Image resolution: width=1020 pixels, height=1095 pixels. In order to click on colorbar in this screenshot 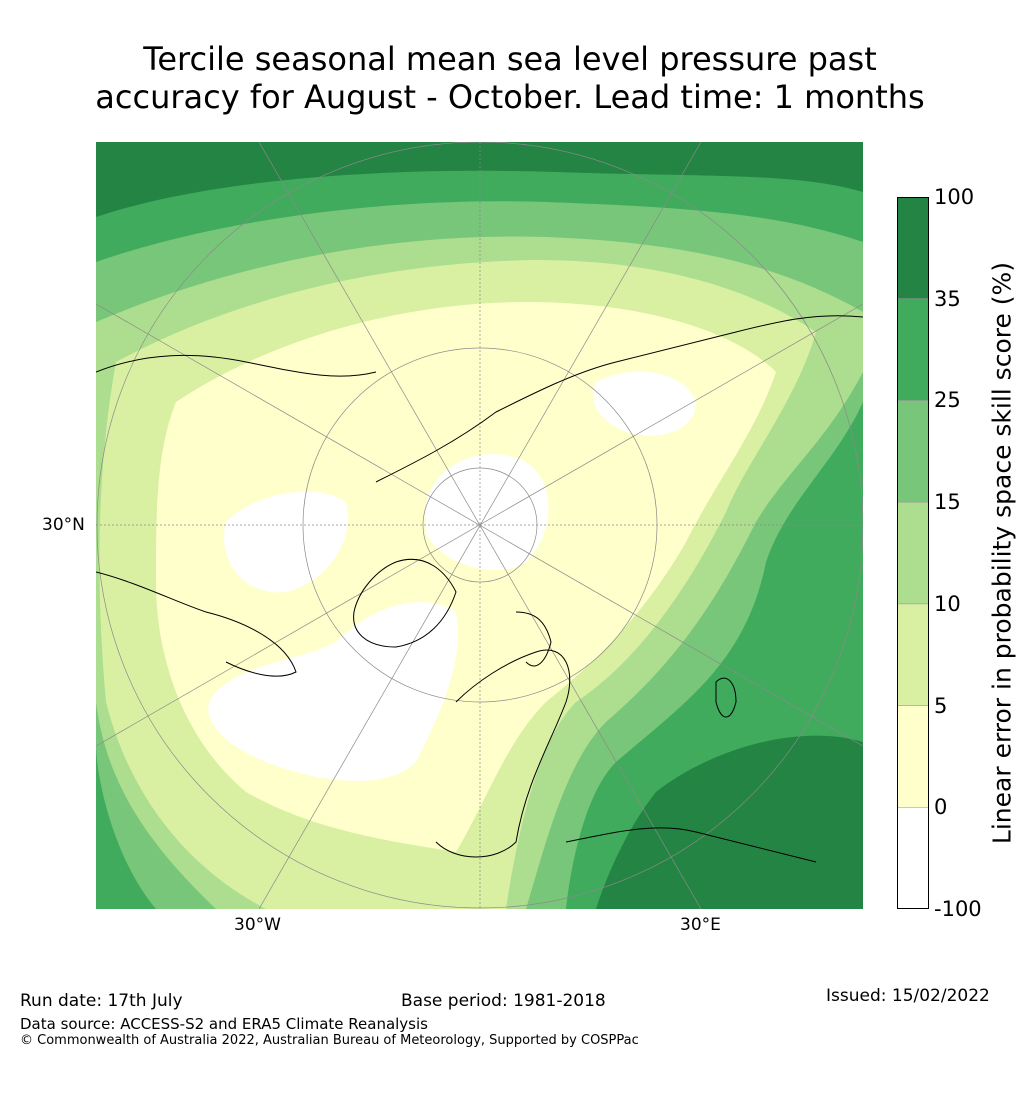, I will do `click(913, 553)`.